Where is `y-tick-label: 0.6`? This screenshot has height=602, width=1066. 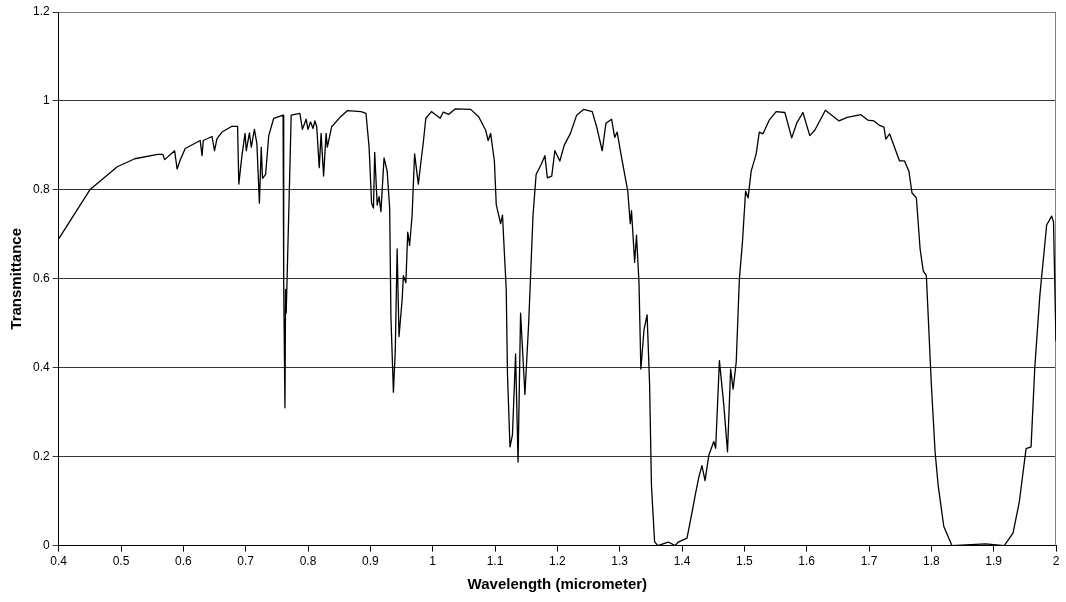
y-tick-label: 0.6 is located at coordinates (41, 278).